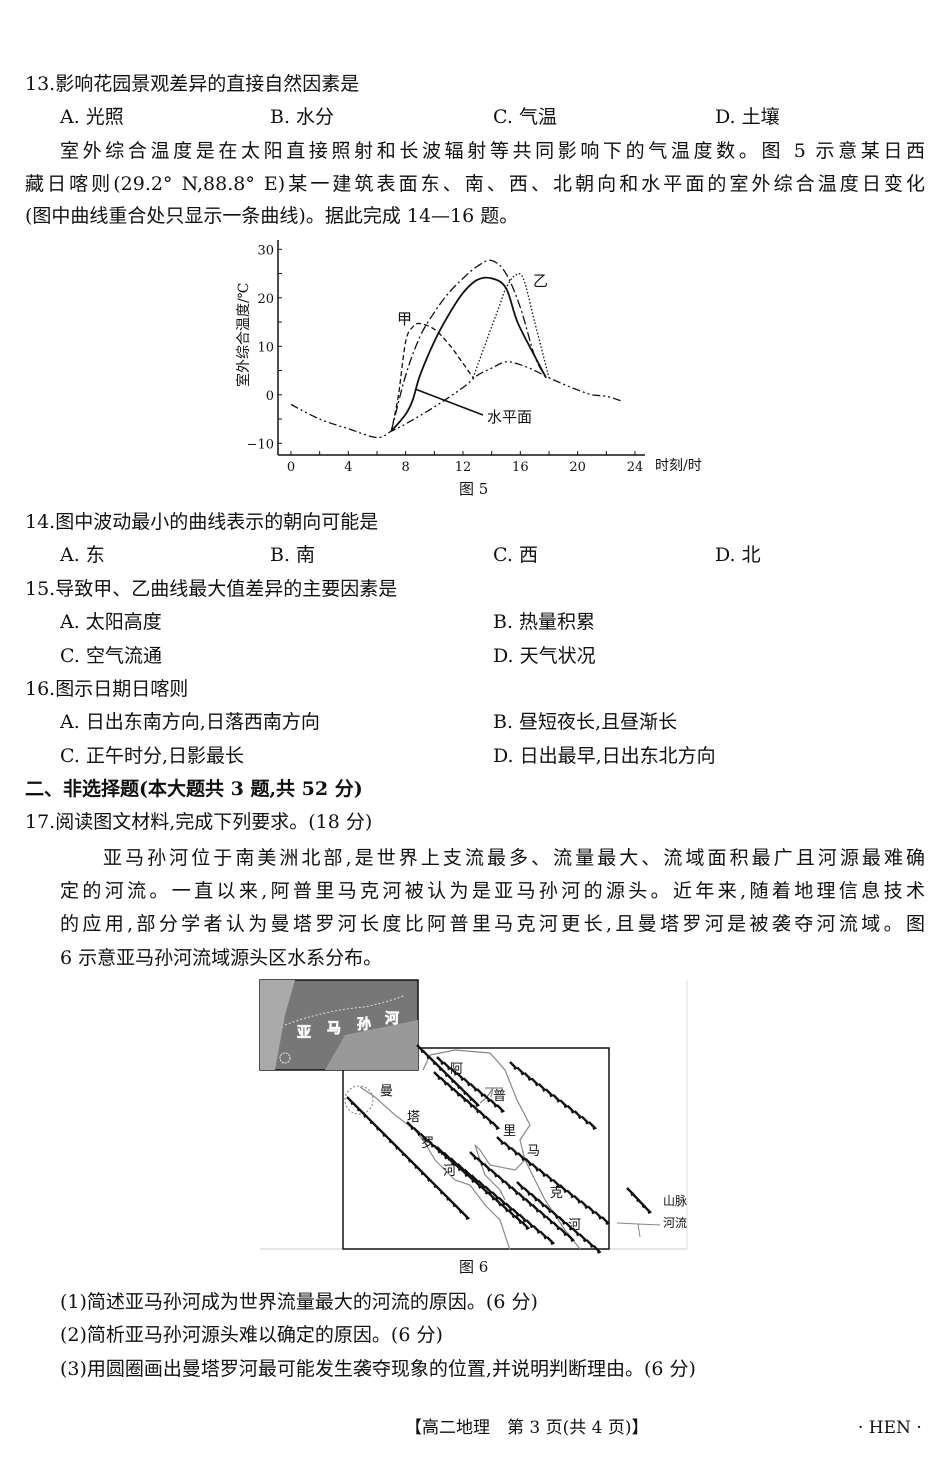 This screenshot has height=1468, width=950. What do you see at coordinates (194, 789) in the screenshot?
I see `section-2-heading: 二、非选择题(本大题共 3 题,共 52 分)` at bounding box center [194, 789].